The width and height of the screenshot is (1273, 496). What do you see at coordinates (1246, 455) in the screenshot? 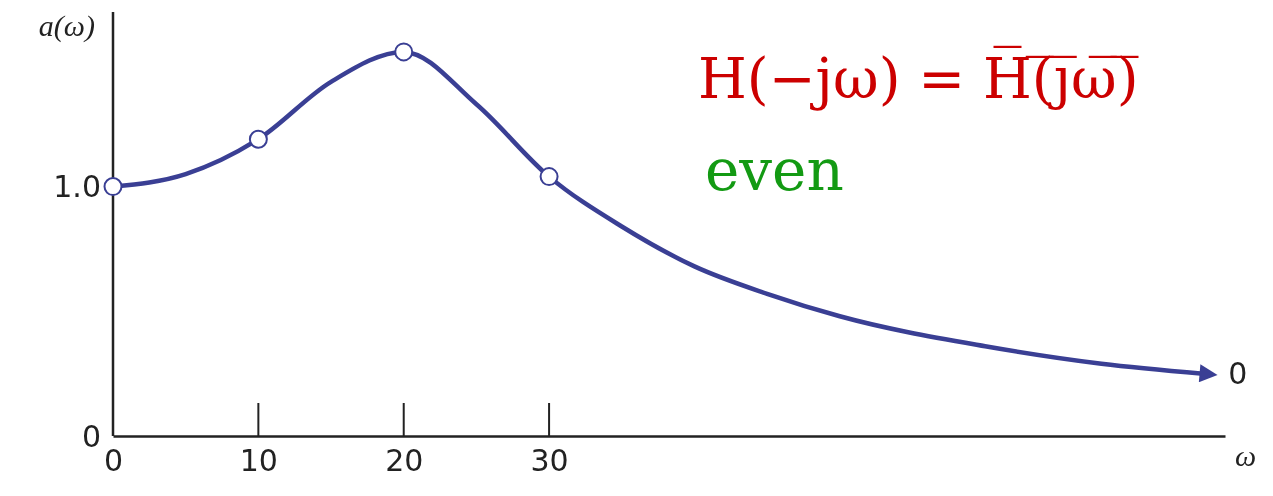
I see `x-axis-title: ω` at bounding box center [1246, 455].